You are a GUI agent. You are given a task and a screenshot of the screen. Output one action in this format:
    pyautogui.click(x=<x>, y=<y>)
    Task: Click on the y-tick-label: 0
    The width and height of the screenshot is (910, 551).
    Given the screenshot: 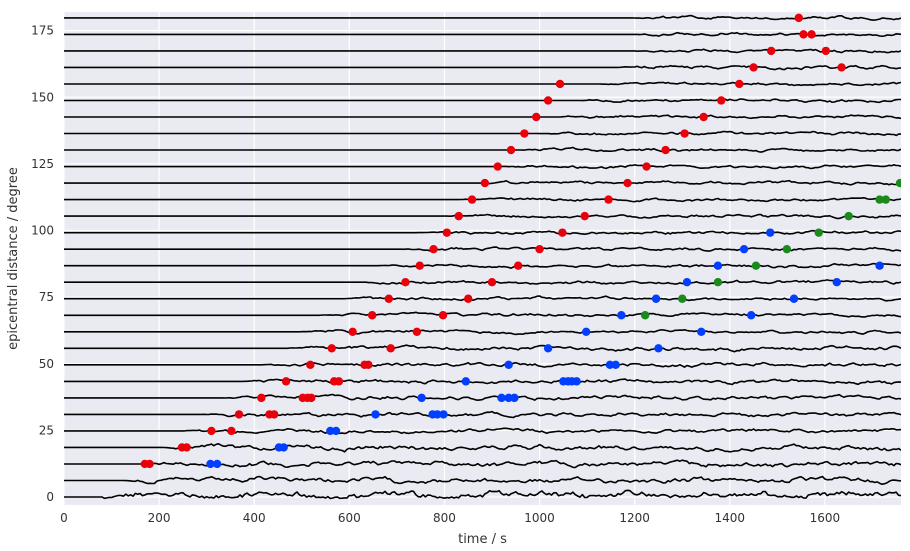 What is the action you would take?
    pyautogui.click(x=50, y=497)
    